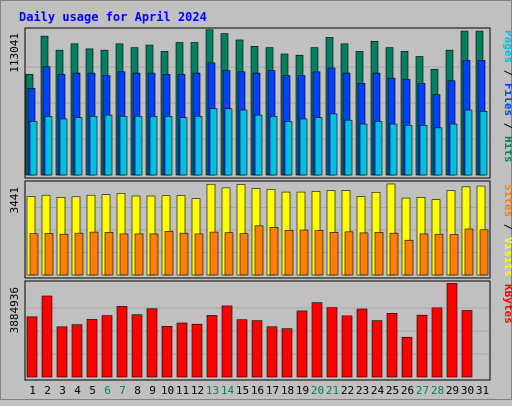  What do you see at coordinates (257, 390) in the screenshot?
I see `x-tick-label: 16` at bounding box center [257, 390].